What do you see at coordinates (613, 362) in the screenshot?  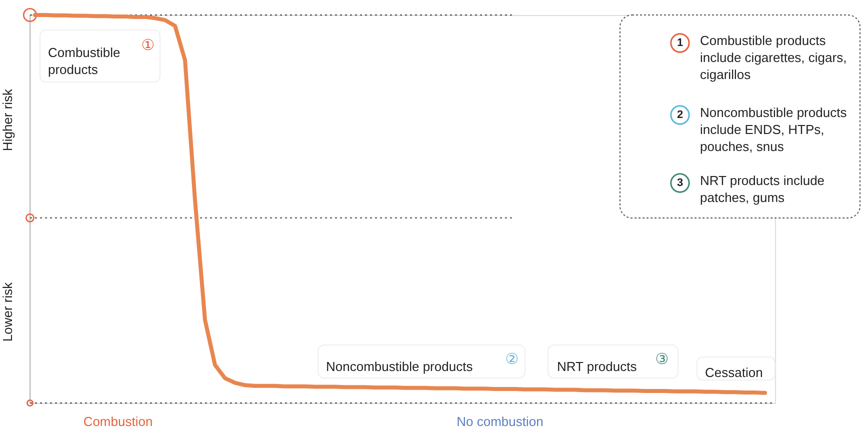 I see `text: NRT products ③` at bounding box center [613, 362].